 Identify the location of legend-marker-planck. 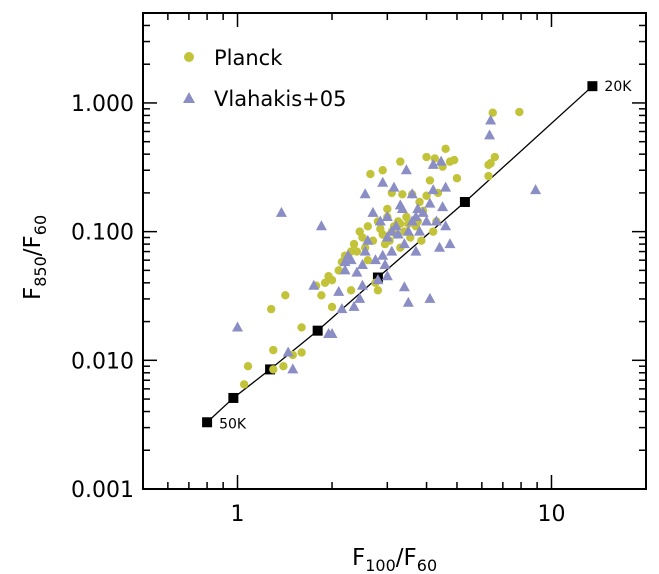
(189, 57).